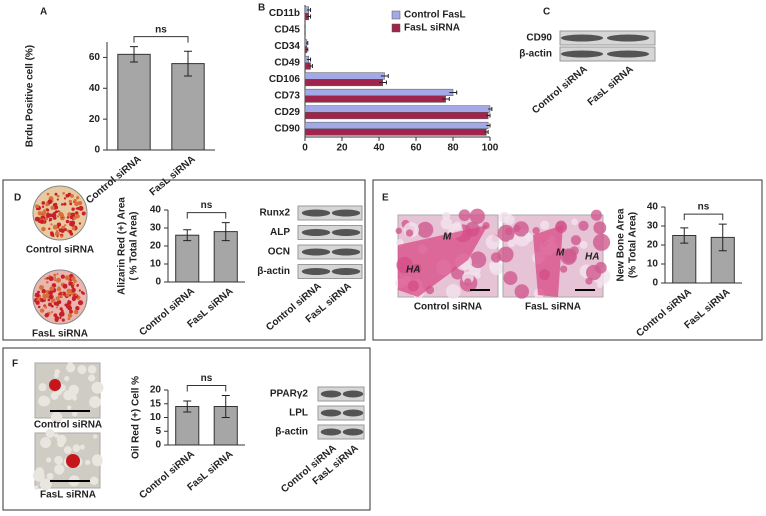  What do you see at coordinates (453, 148) in the screenshot?
I see `x-tick-label: 80` at bounding box center [453, 148].